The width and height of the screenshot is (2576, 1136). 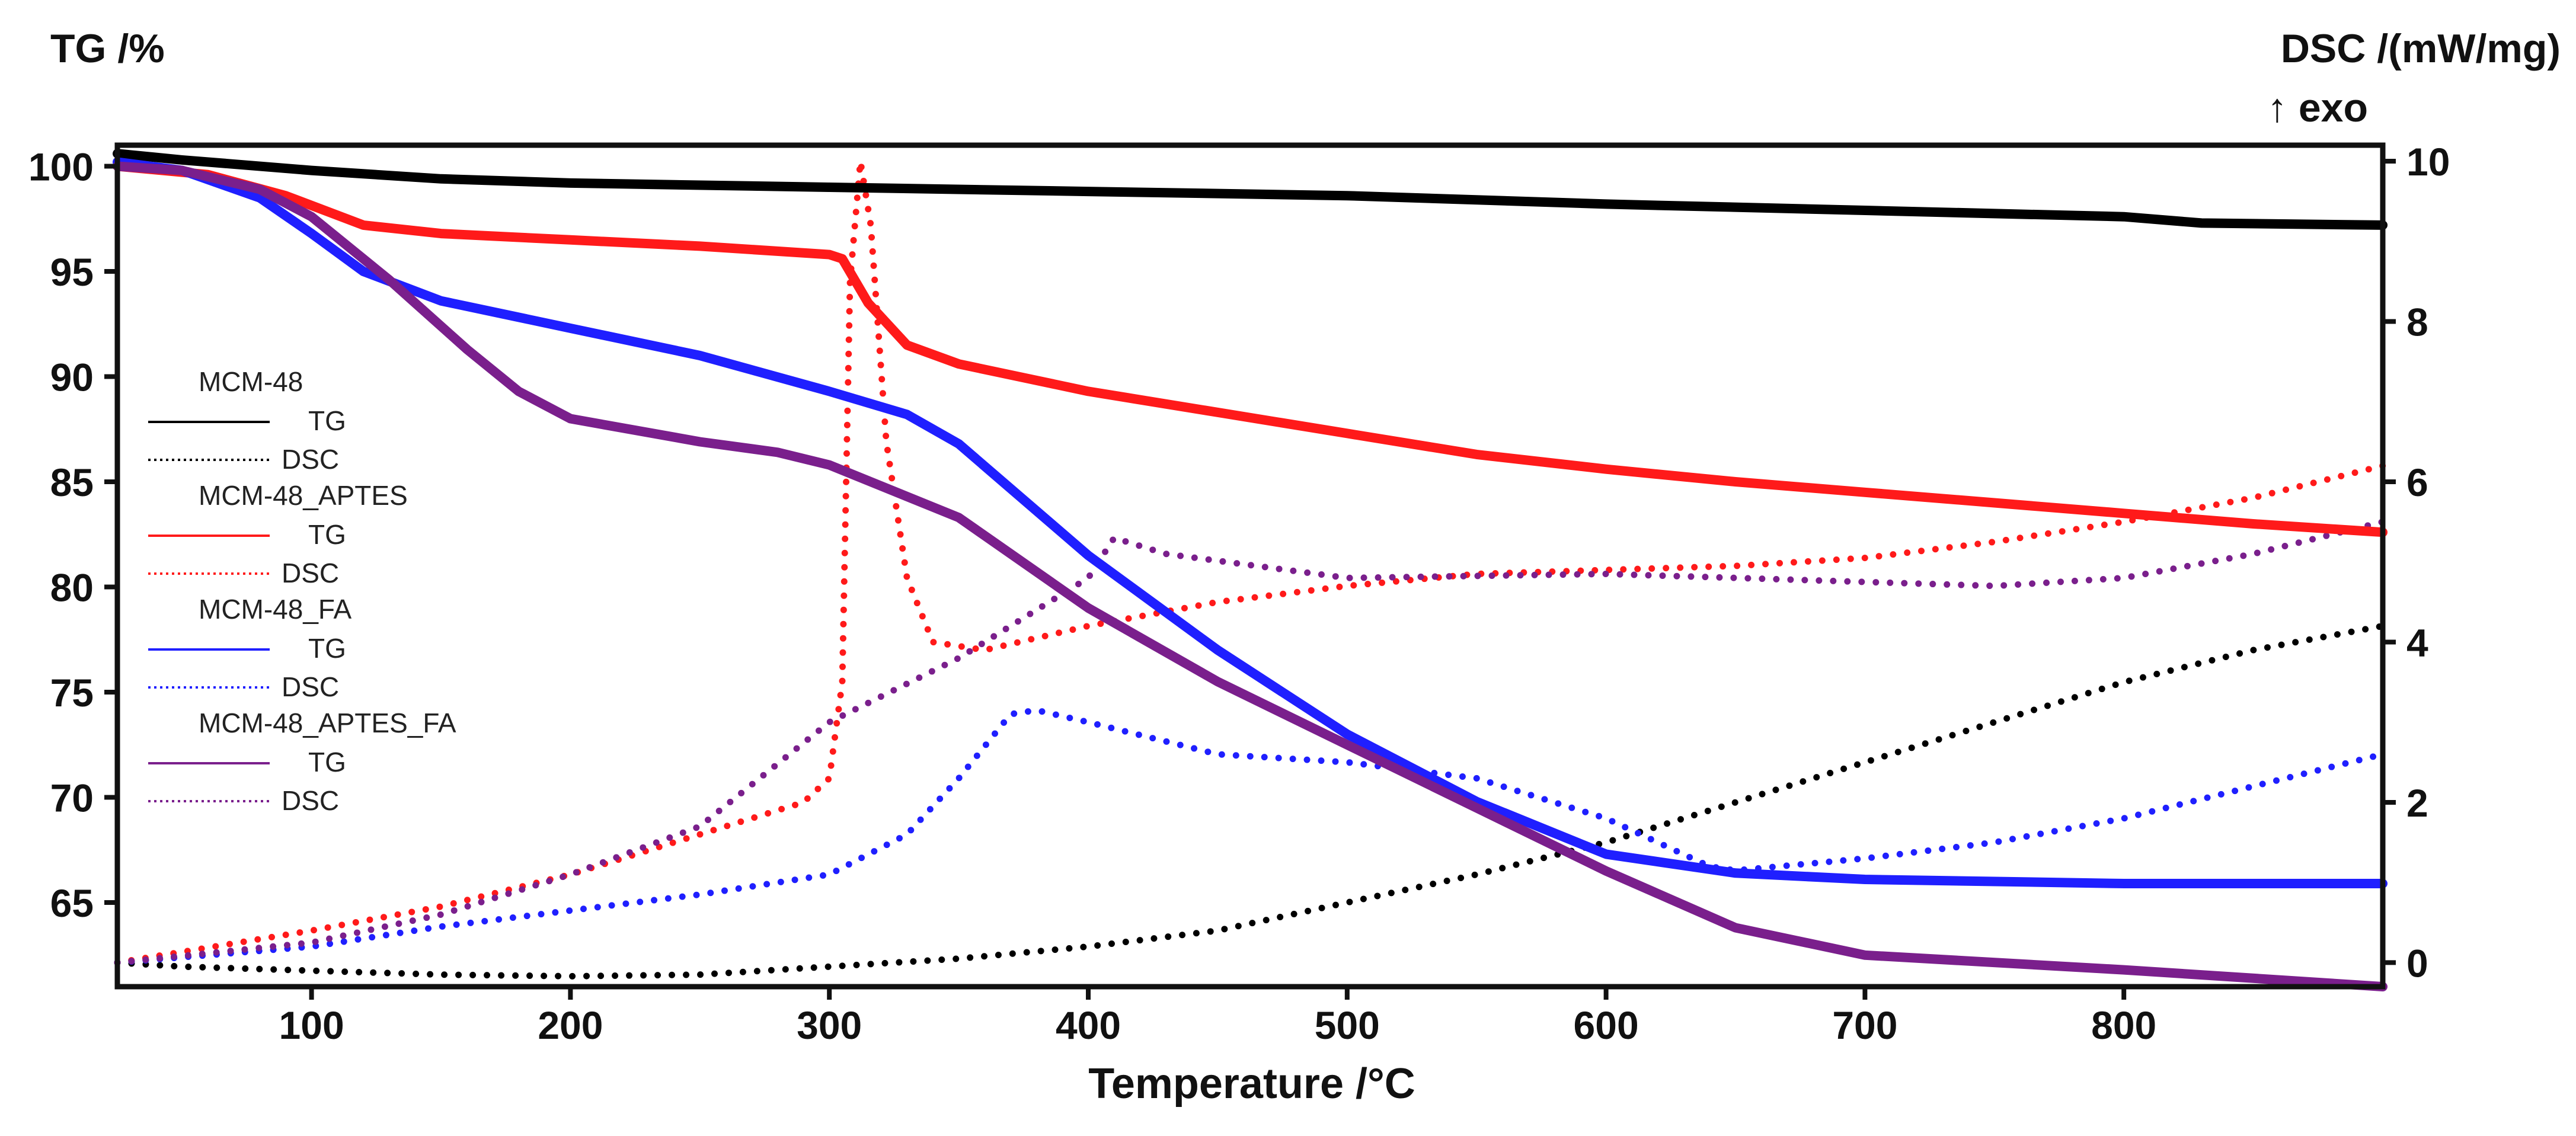 What do you see at coordinates (2417, 803) in the screenshot?
I see `y-right-tick-label: 2` at bounding box center [2417, 803].